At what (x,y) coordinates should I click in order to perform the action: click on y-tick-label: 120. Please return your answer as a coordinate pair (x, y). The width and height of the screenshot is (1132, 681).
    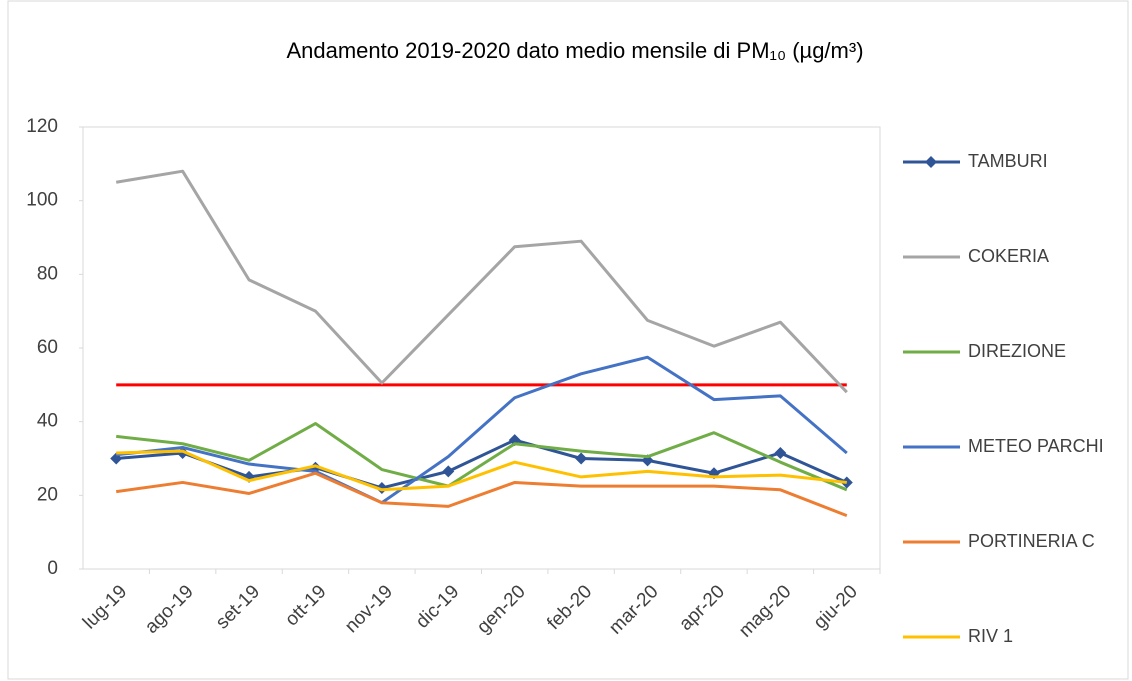
    Looking at the image, I should click on (42, 126).